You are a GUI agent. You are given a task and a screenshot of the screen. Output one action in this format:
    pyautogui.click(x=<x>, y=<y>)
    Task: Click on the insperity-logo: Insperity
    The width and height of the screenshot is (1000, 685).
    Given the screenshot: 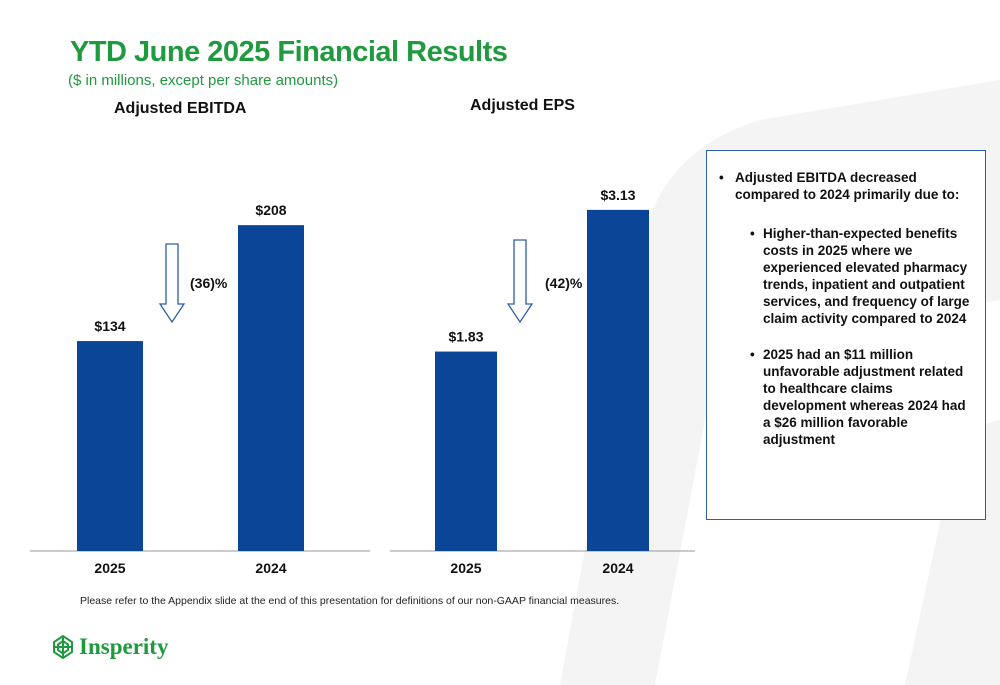 What is the action you would take?
    pyautogui.click(x=110, y=647)
    